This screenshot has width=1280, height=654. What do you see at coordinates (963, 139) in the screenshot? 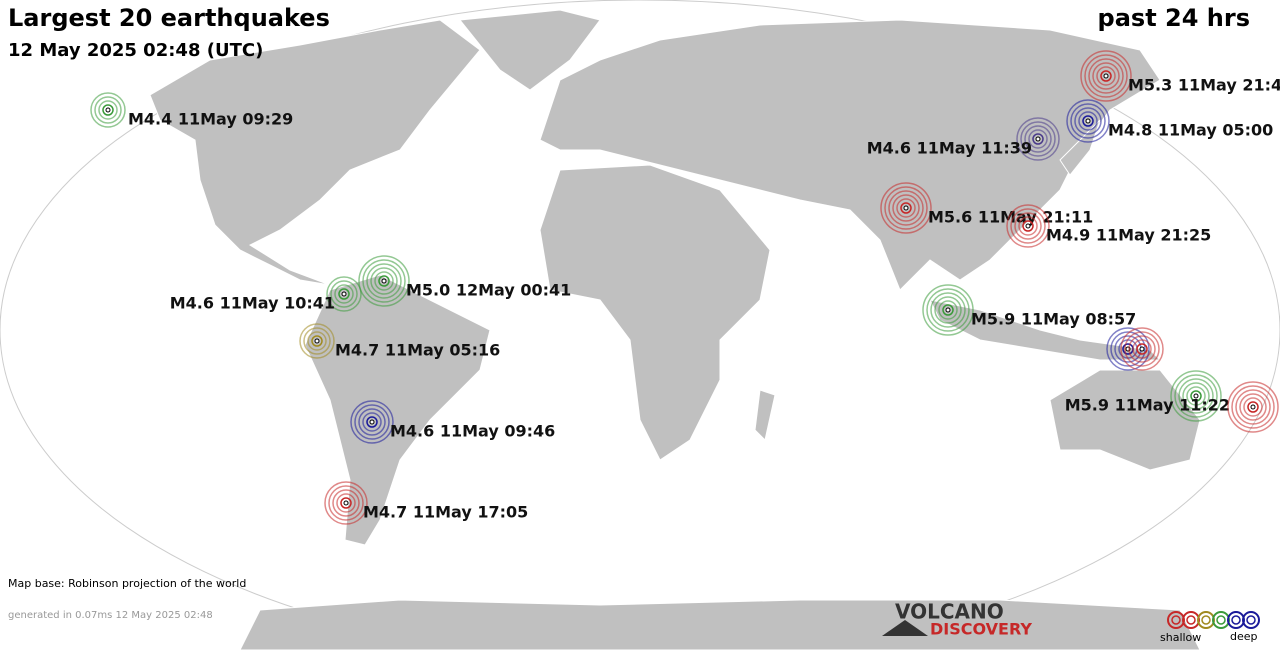
I see `earthquake: M4.6 11May 11:39` at bounding box center [963, 139].